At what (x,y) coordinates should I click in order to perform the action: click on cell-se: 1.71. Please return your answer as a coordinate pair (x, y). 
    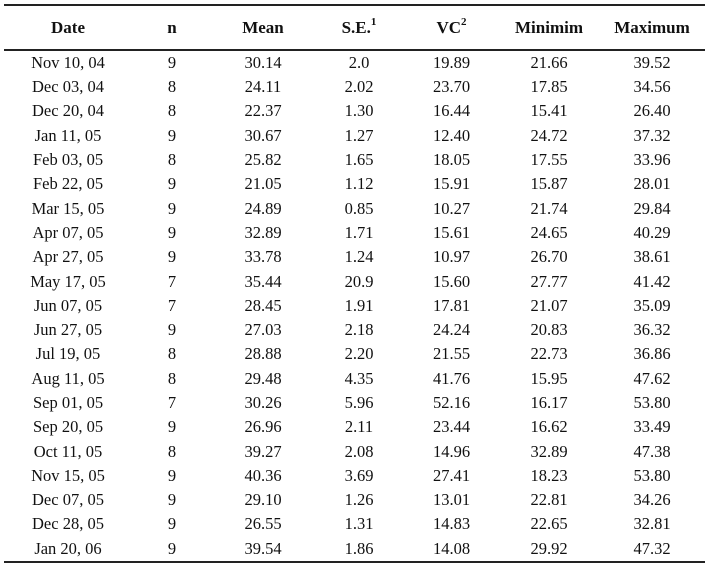
    Looking at the image, I should click on (359, 232).